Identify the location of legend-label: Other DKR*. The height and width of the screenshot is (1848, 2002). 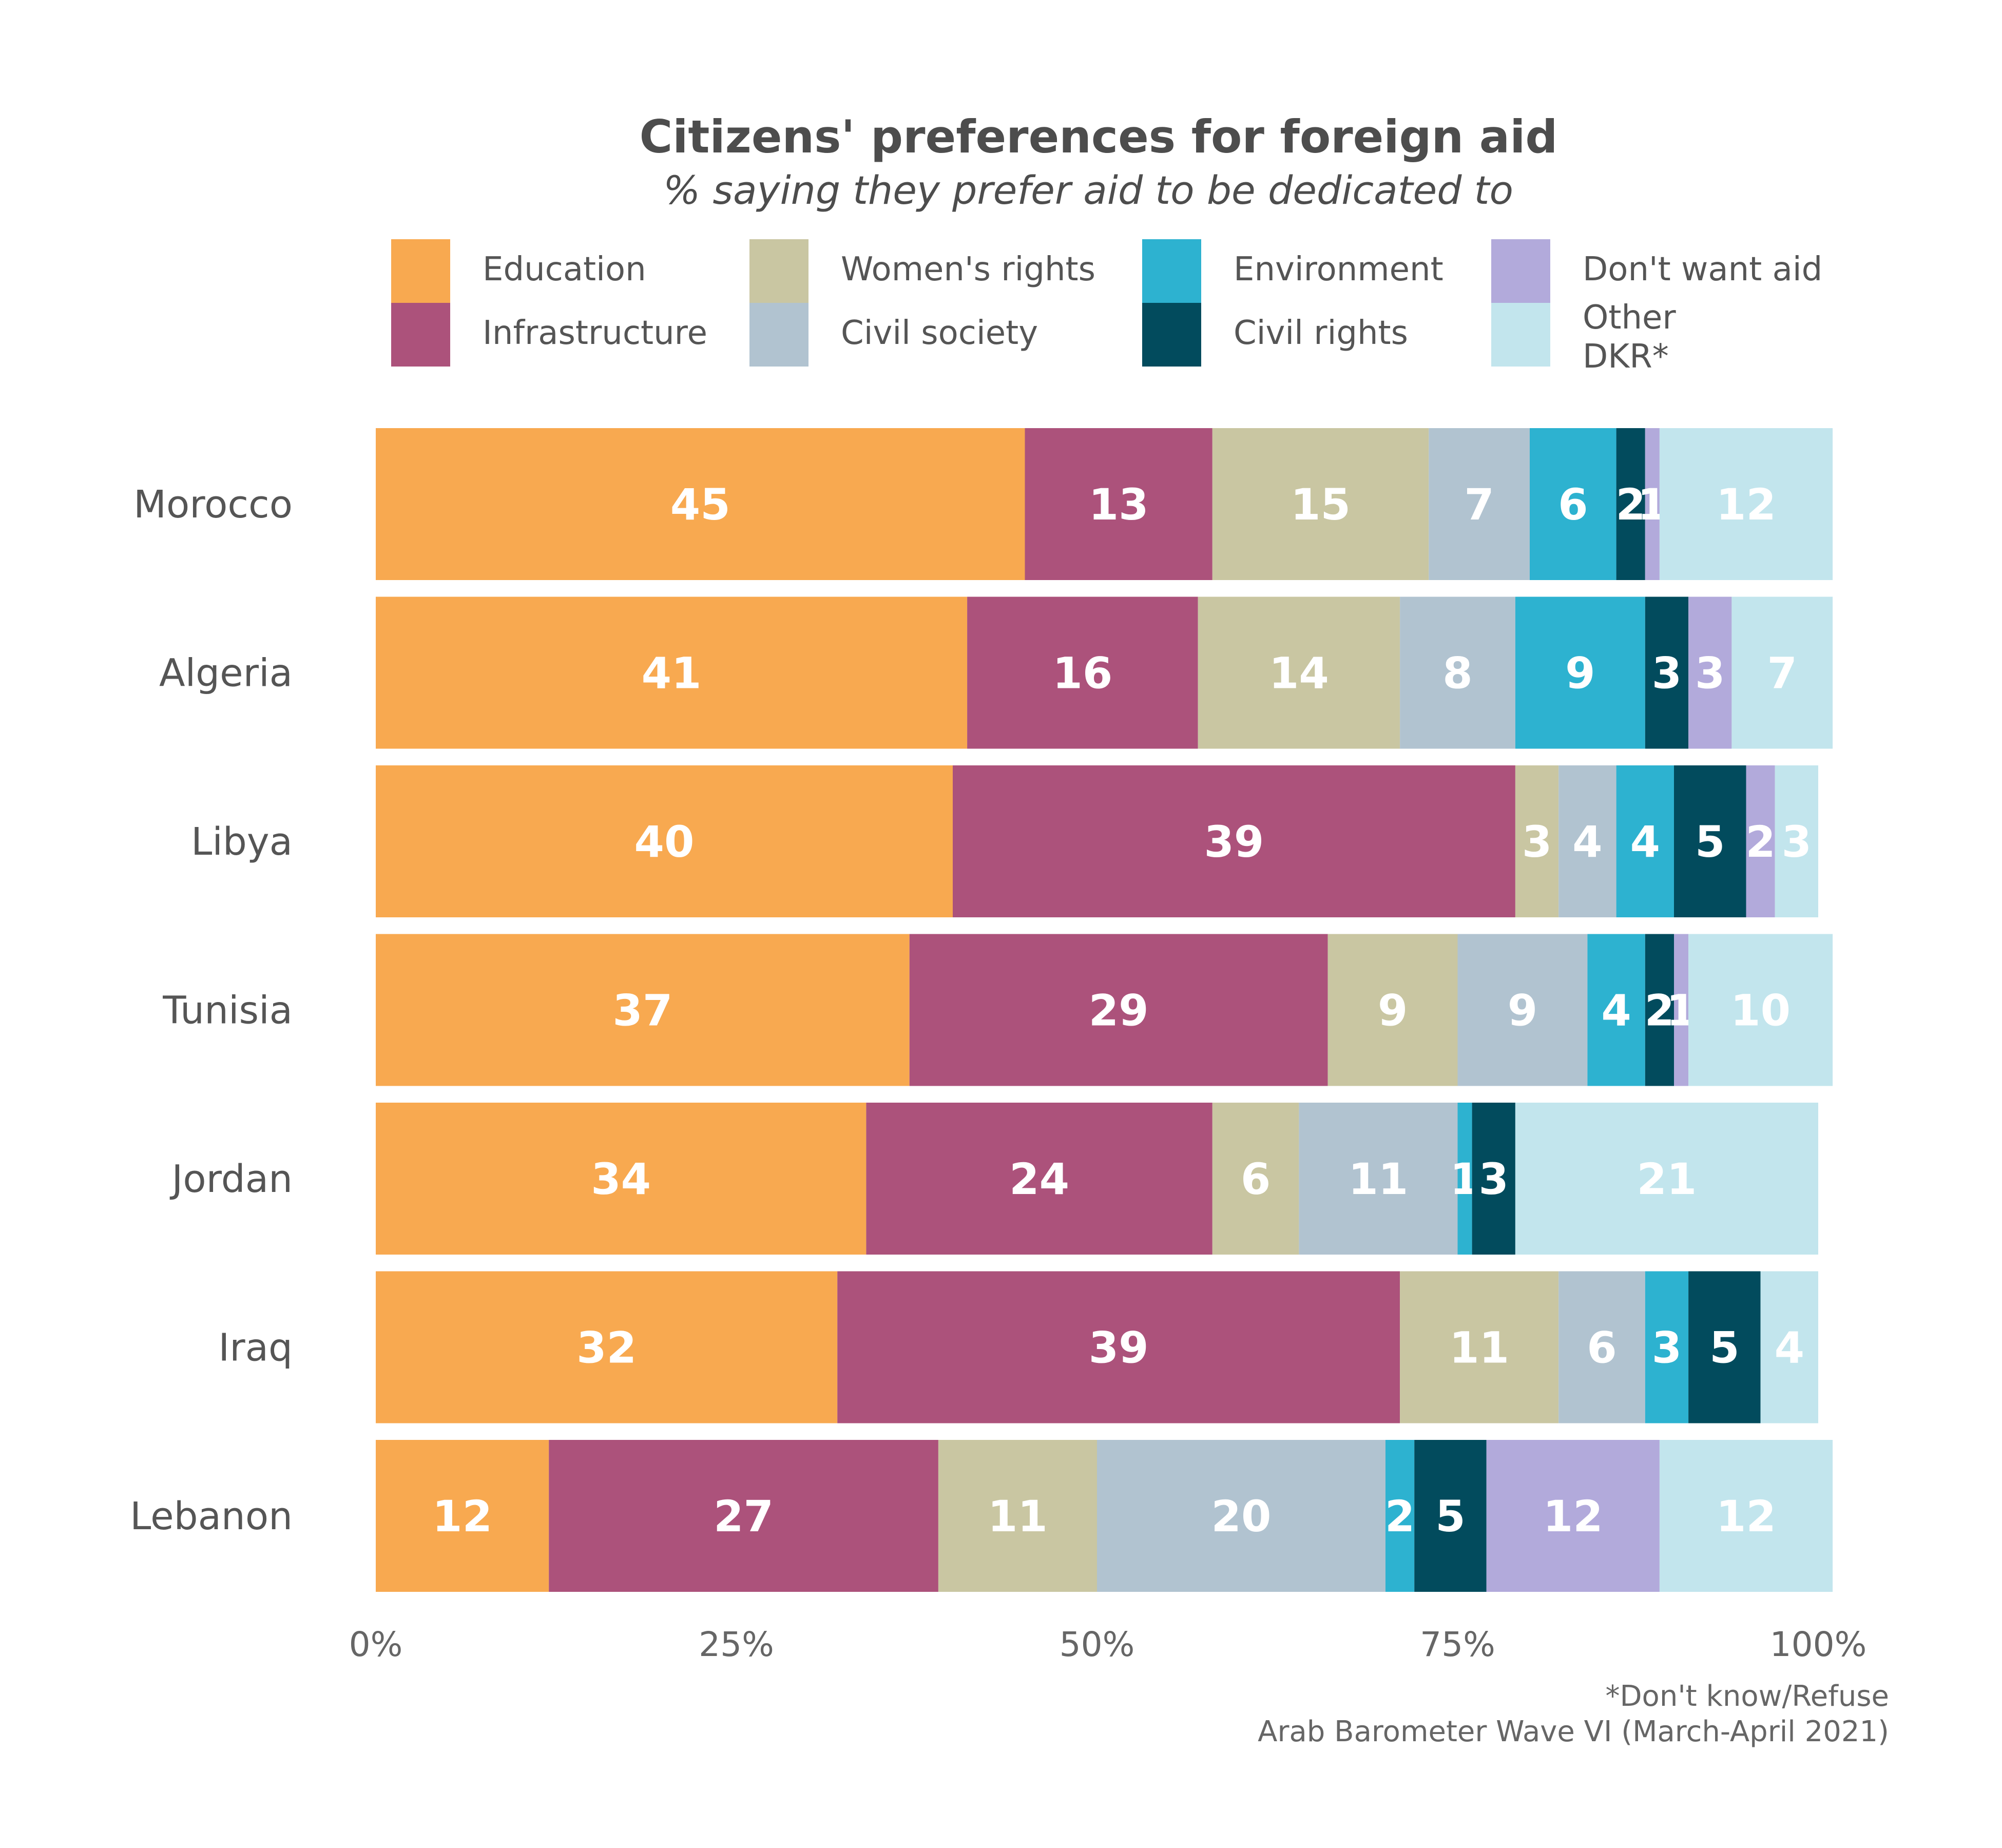
(1629, 337).